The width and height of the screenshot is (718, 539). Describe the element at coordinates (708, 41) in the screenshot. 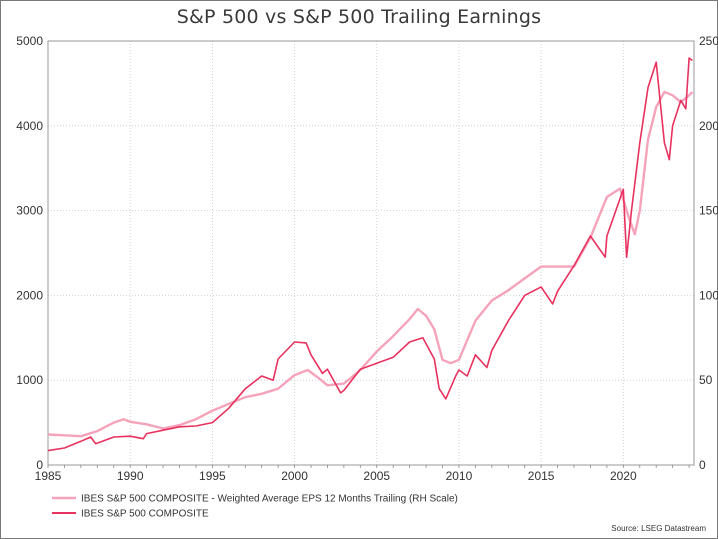

I see `y-right-tick-label: 250` at that location.